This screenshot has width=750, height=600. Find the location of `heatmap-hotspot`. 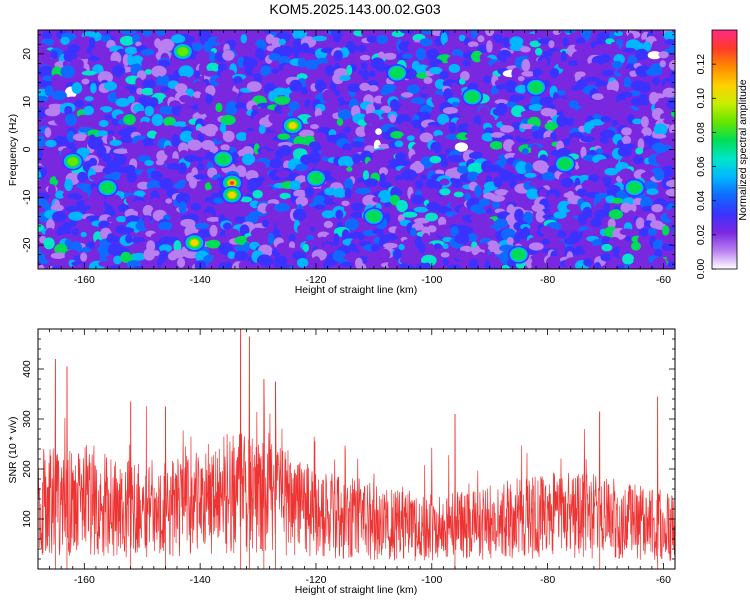

heatmap-hotspot is located at coordinates (634, 187).